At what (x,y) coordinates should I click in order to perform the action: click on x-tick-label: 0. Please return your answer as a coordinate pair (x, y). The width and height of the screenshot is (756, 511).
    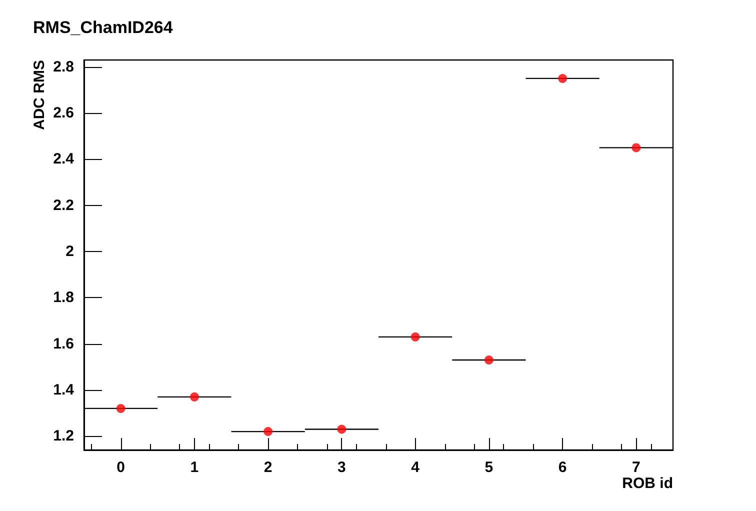
    Looking at the image, I should click on (120, 467).